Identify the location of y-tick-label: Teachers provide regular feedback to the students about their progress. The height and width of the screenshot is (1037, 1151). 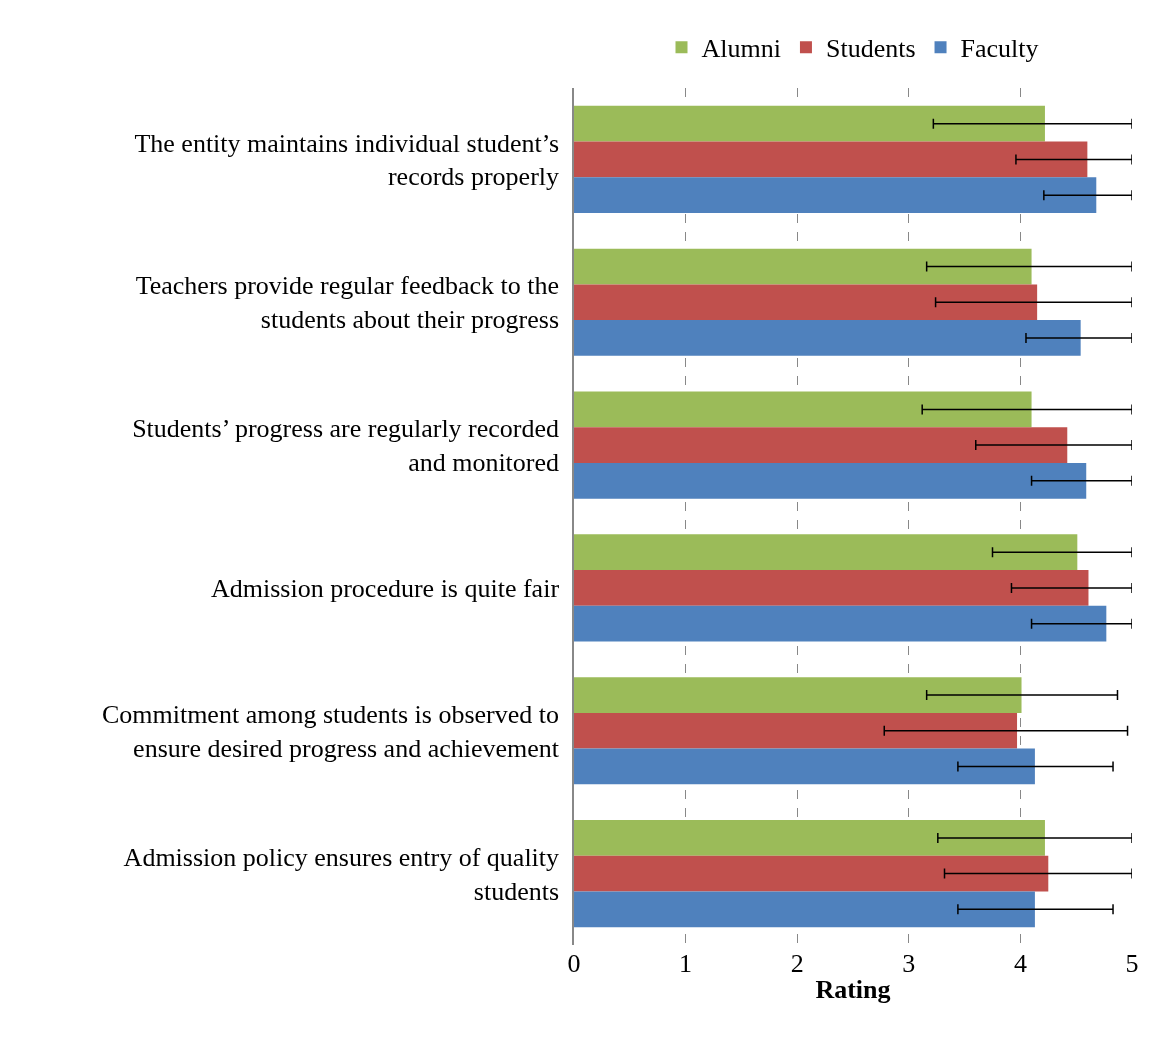
(347, 303).